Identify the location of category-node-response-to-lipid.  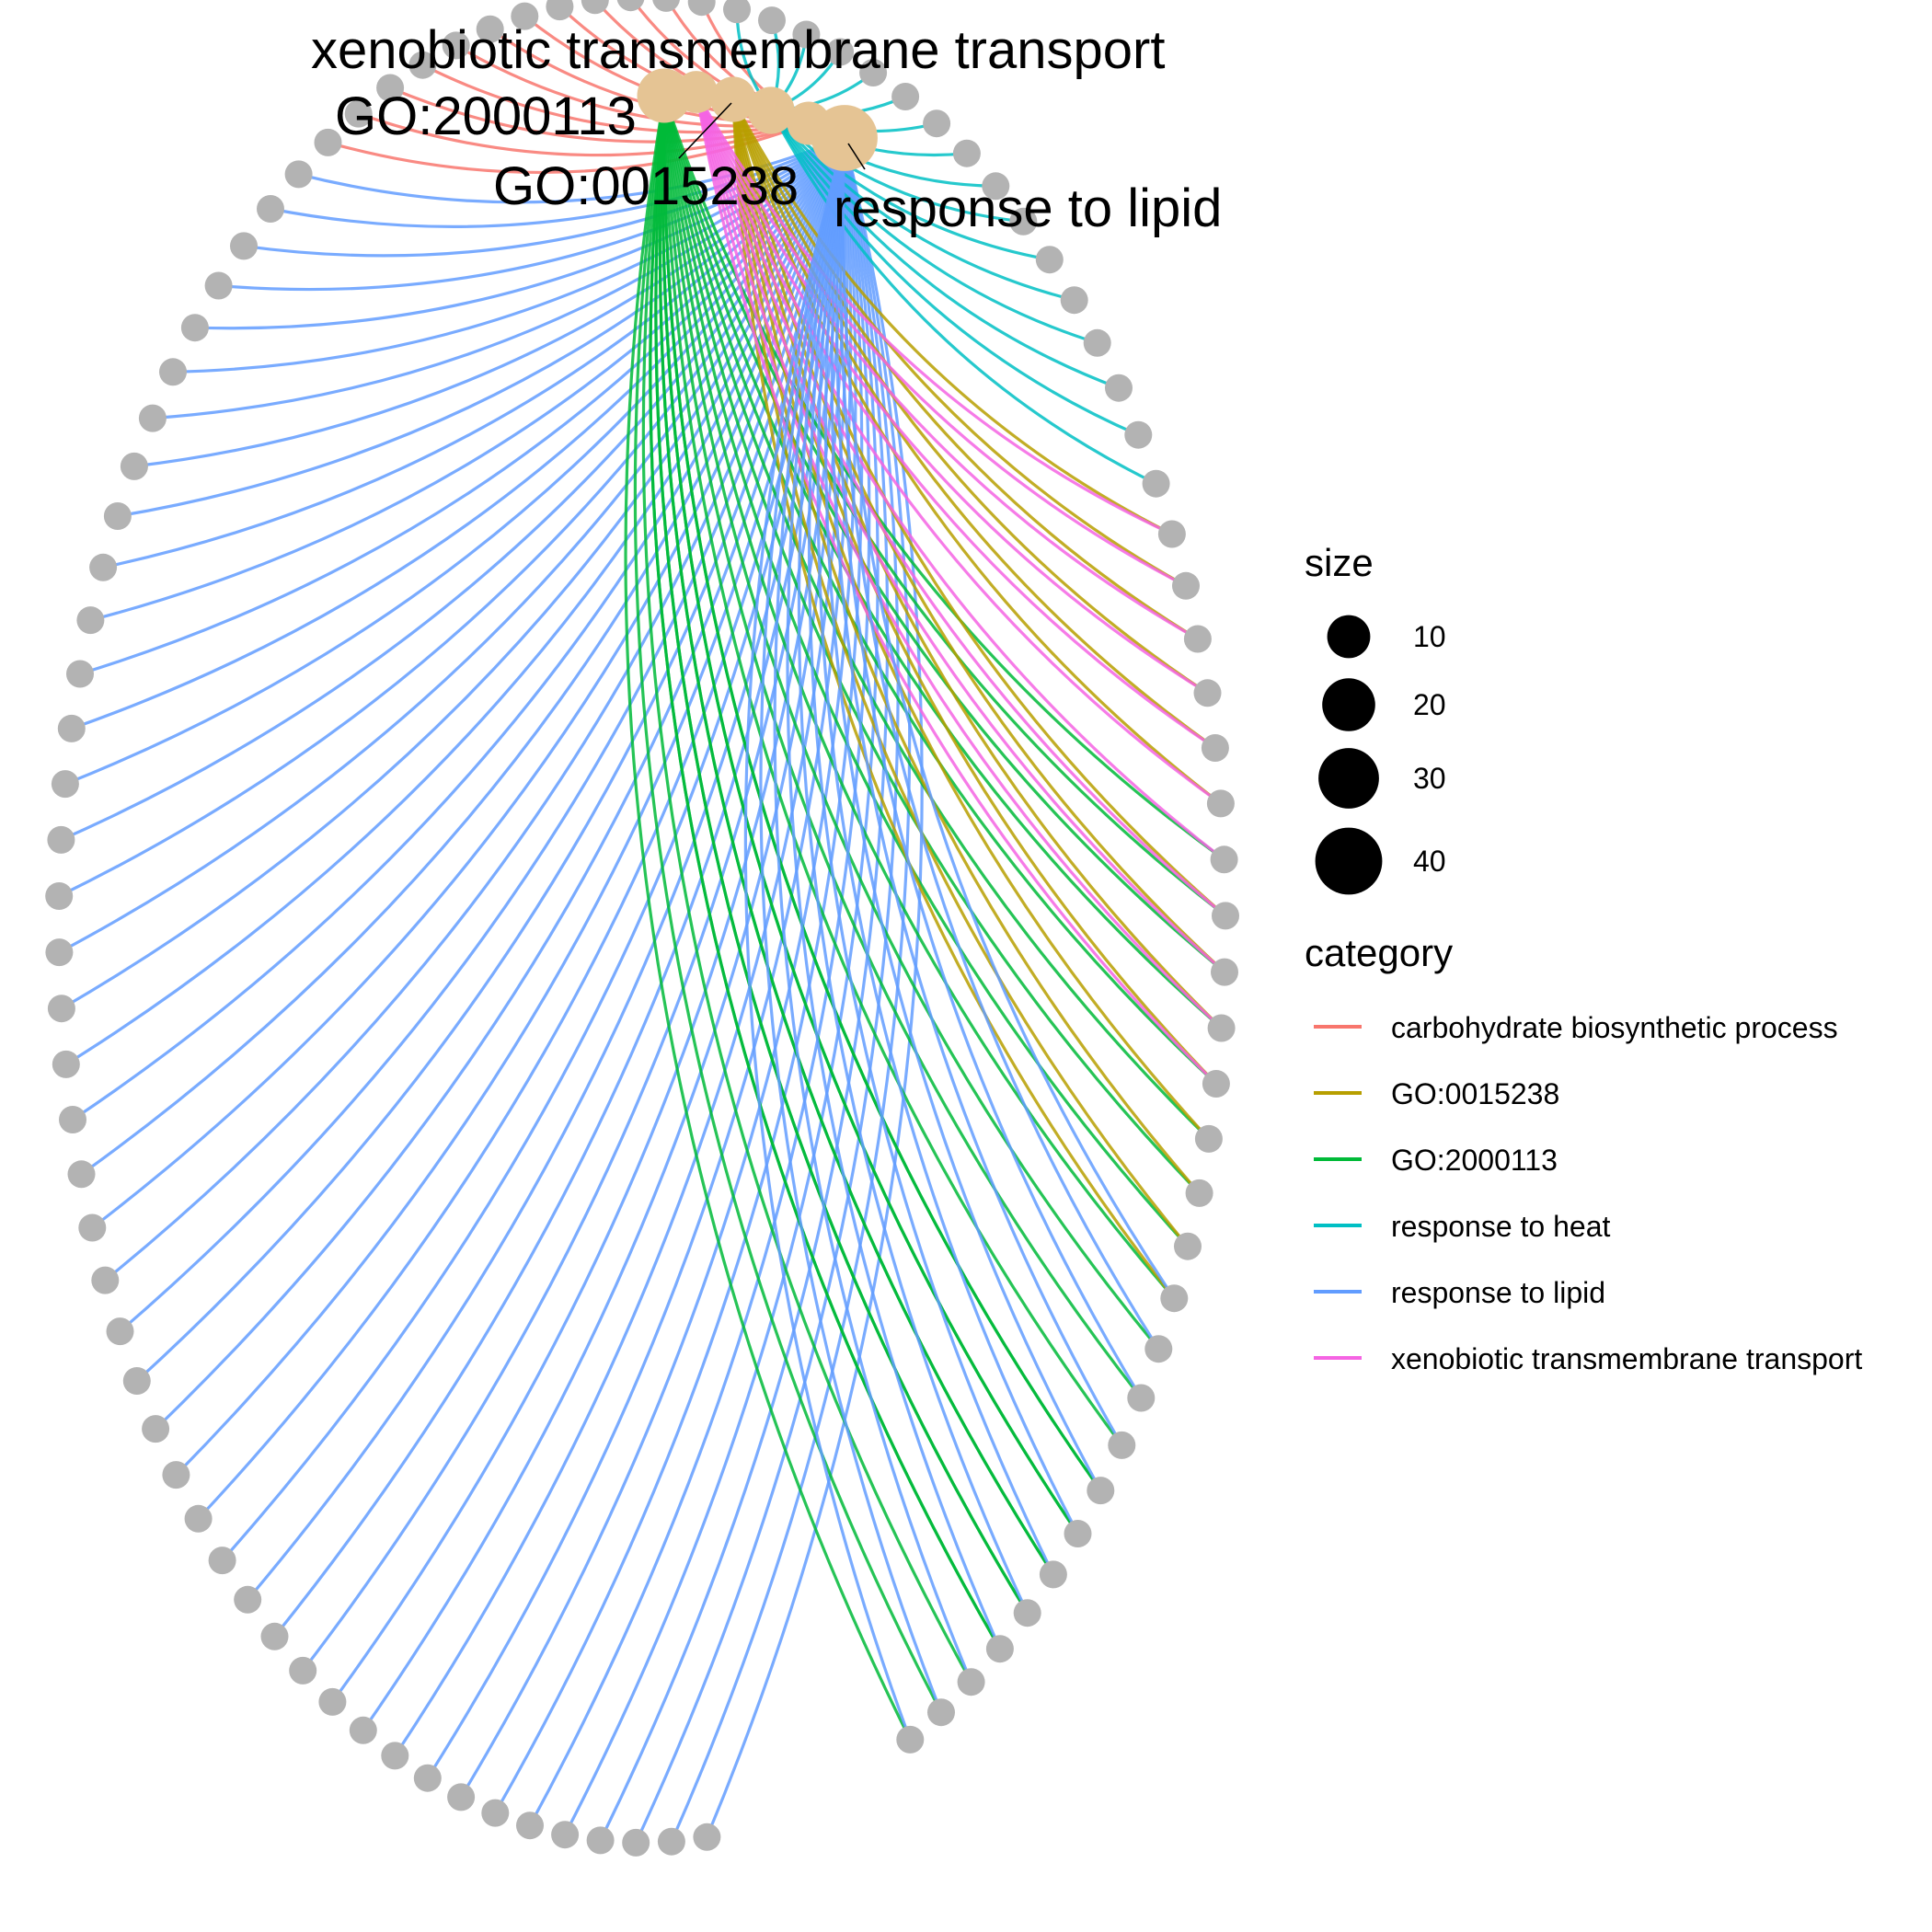
(844, 138).